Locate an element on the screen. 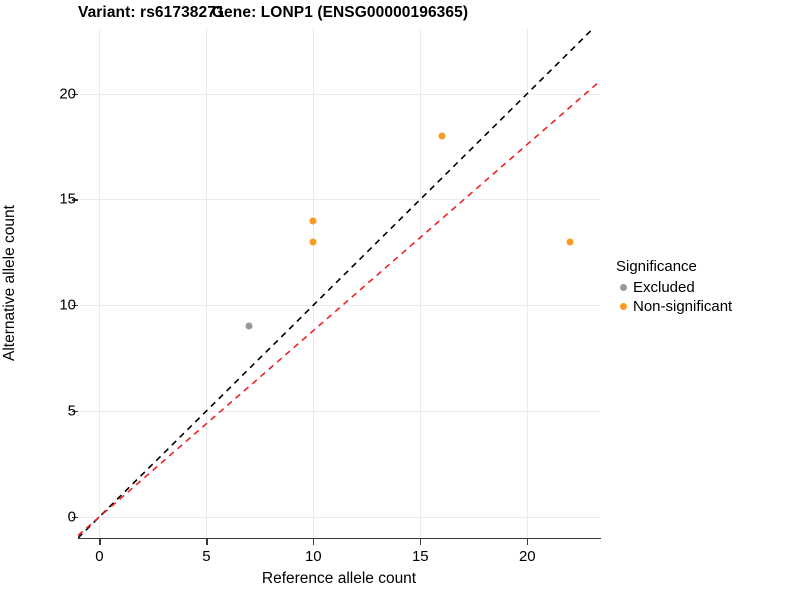 Image resolution: width=800 pixels, height=600 pixels. legend: Significance Excluded Non-significant is located at coordinates (708, 287).